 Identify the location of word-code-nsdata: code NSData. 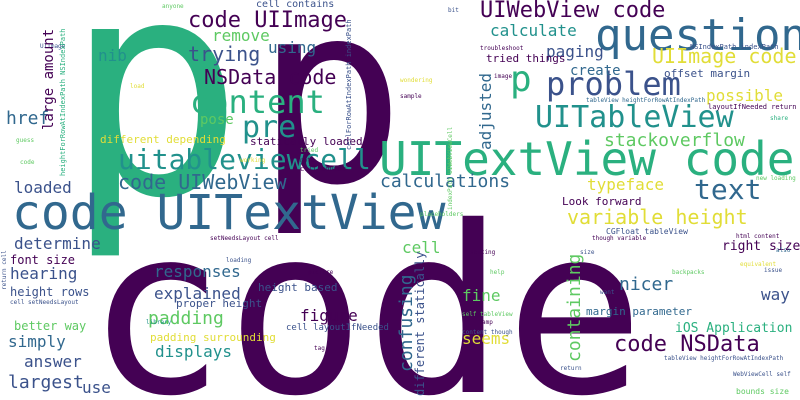
(687, 344).